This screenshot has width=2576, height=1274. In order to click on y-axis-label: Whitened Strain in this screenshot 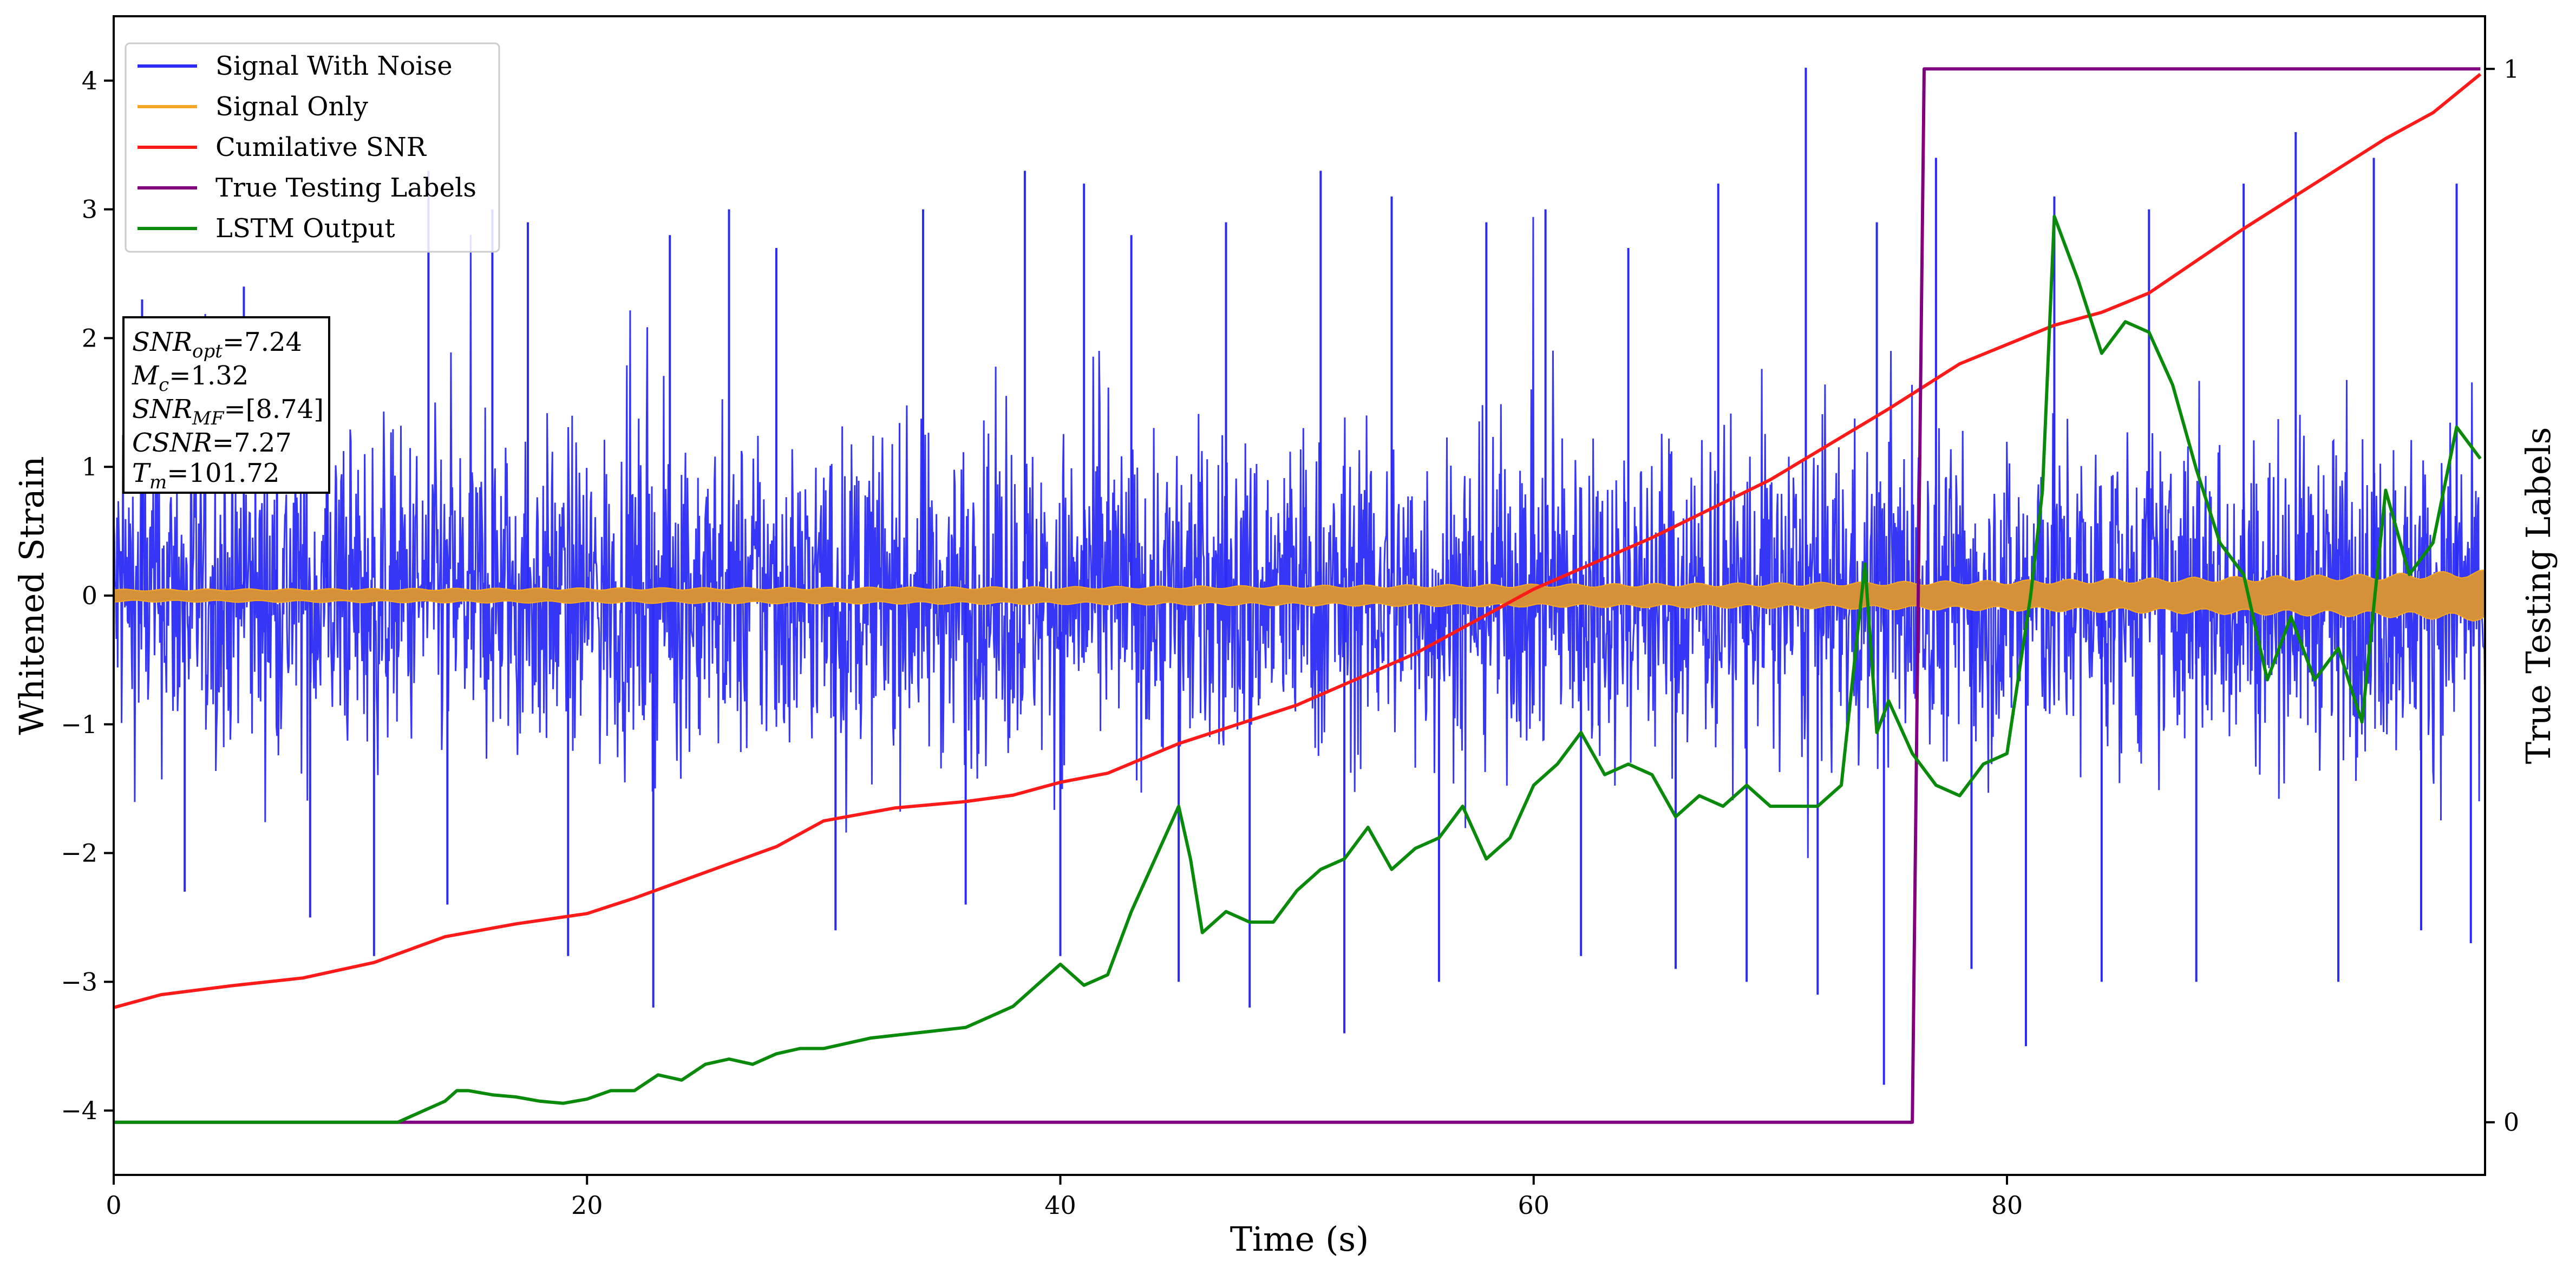, I will do `click(31, 595)`.